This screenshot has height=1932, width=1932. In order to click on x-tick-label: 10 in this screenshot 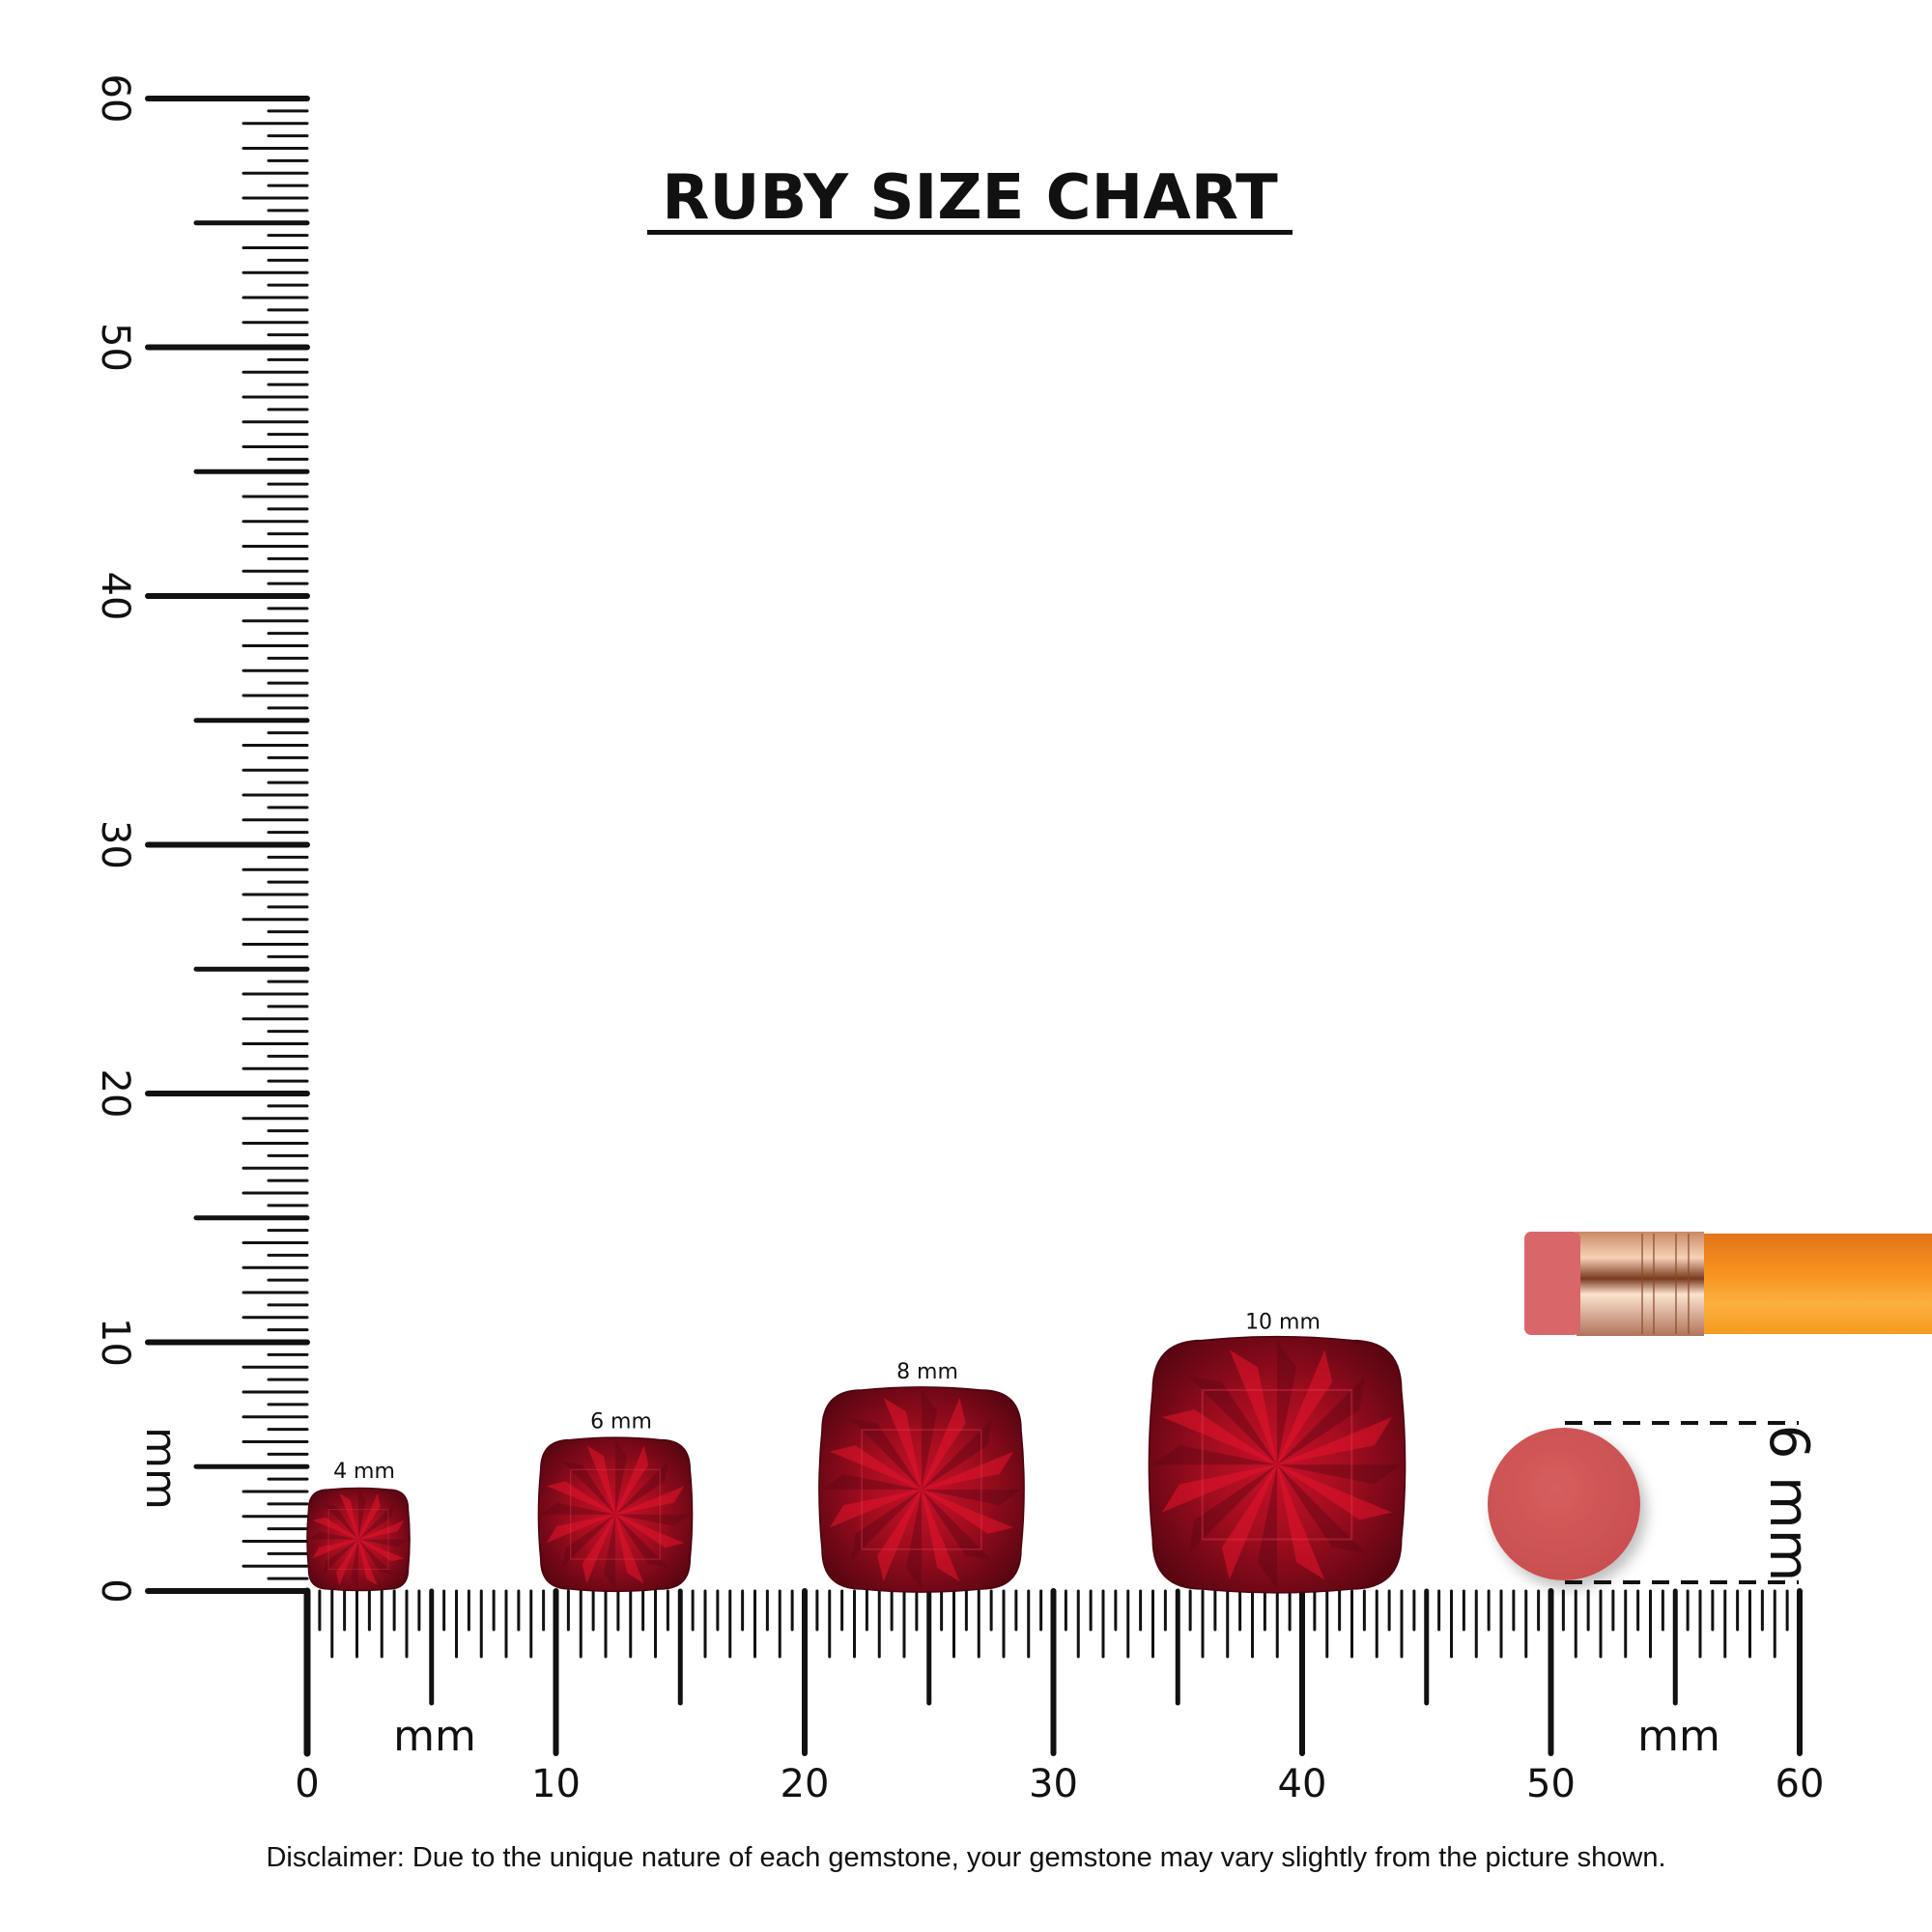, I will do `click(556, 1784)`.